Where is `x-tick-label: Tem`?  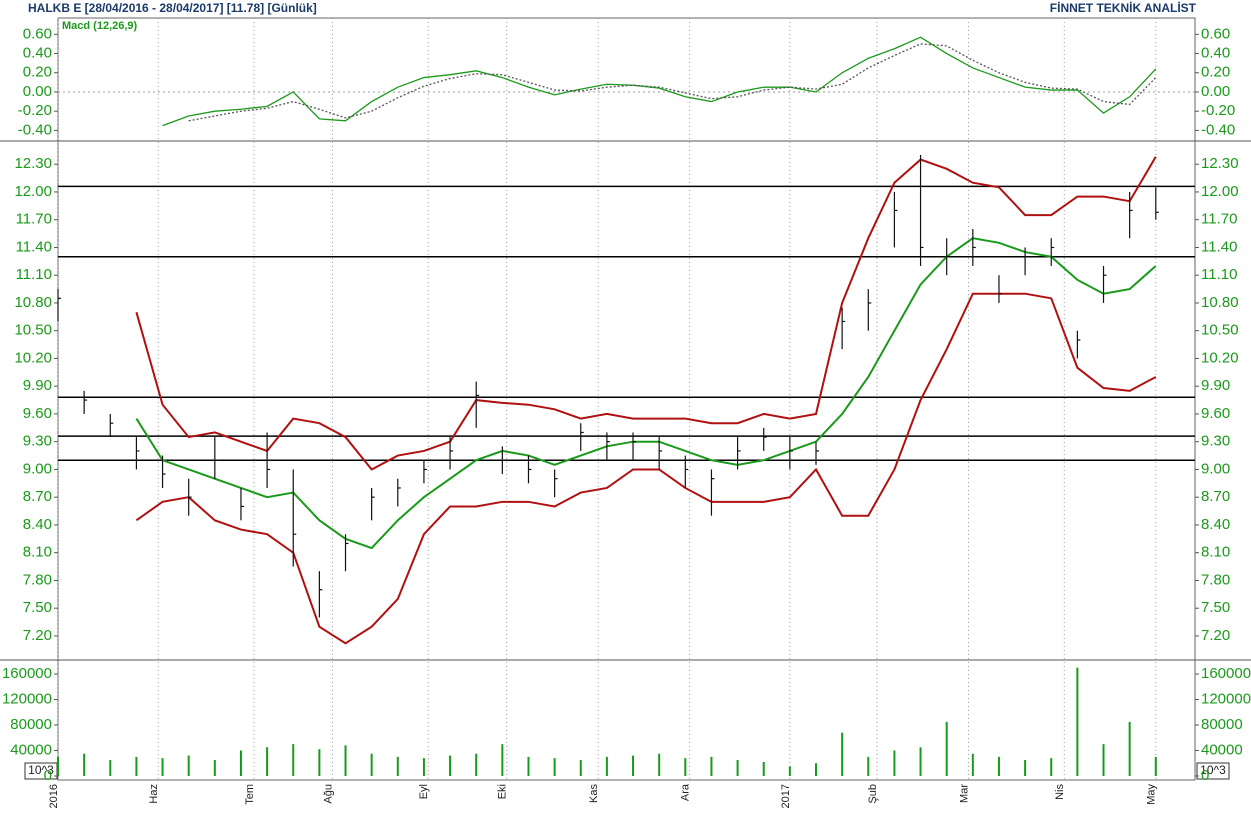
x-tick-label: Tem is located at coordinates (250, 794).